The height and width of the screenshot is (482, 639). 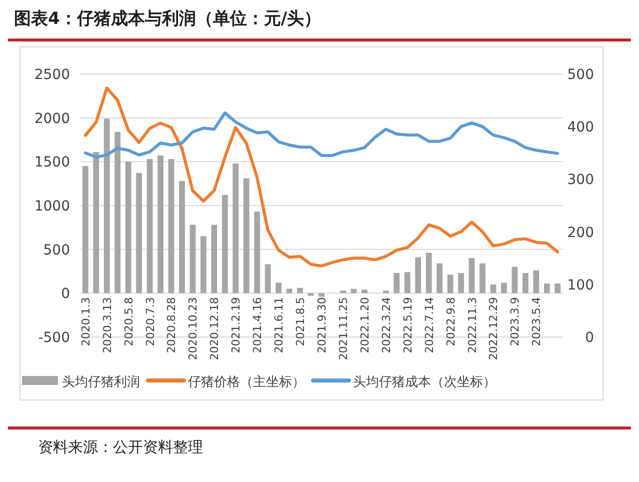 I want to click on x-tick-label: 2020.5.8, so click(x=129, y=321).